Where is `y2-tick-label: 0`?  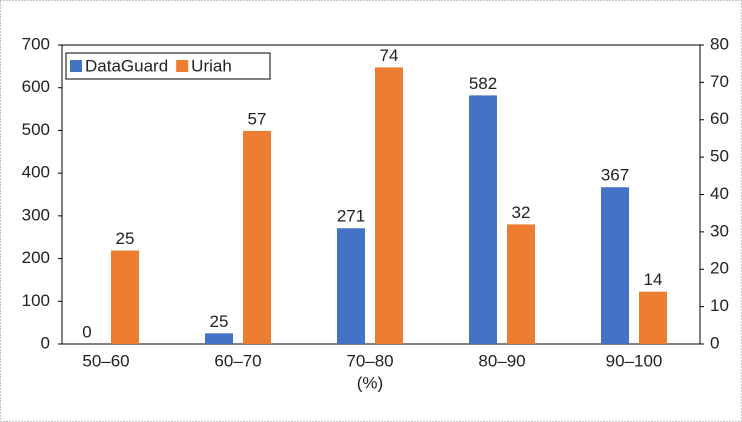 y2-tick-label: 0 is located at coordinates (714, 342).